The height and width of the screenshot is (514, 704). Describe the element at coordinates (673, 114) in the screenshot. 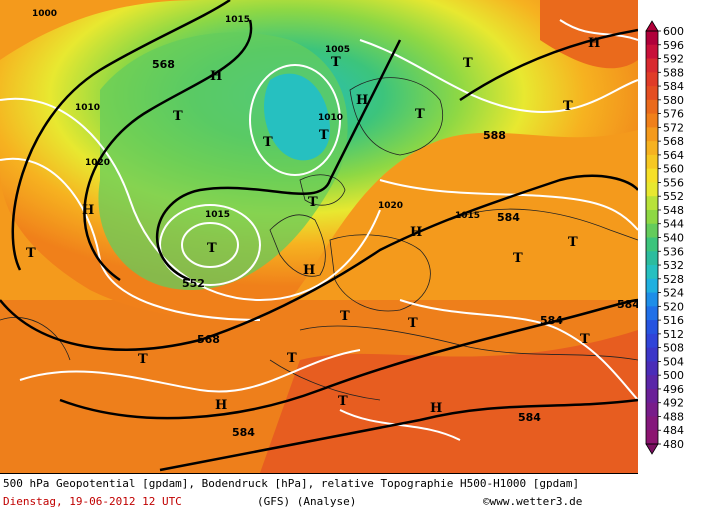

I see `legend-tick-label: 576` at that location.